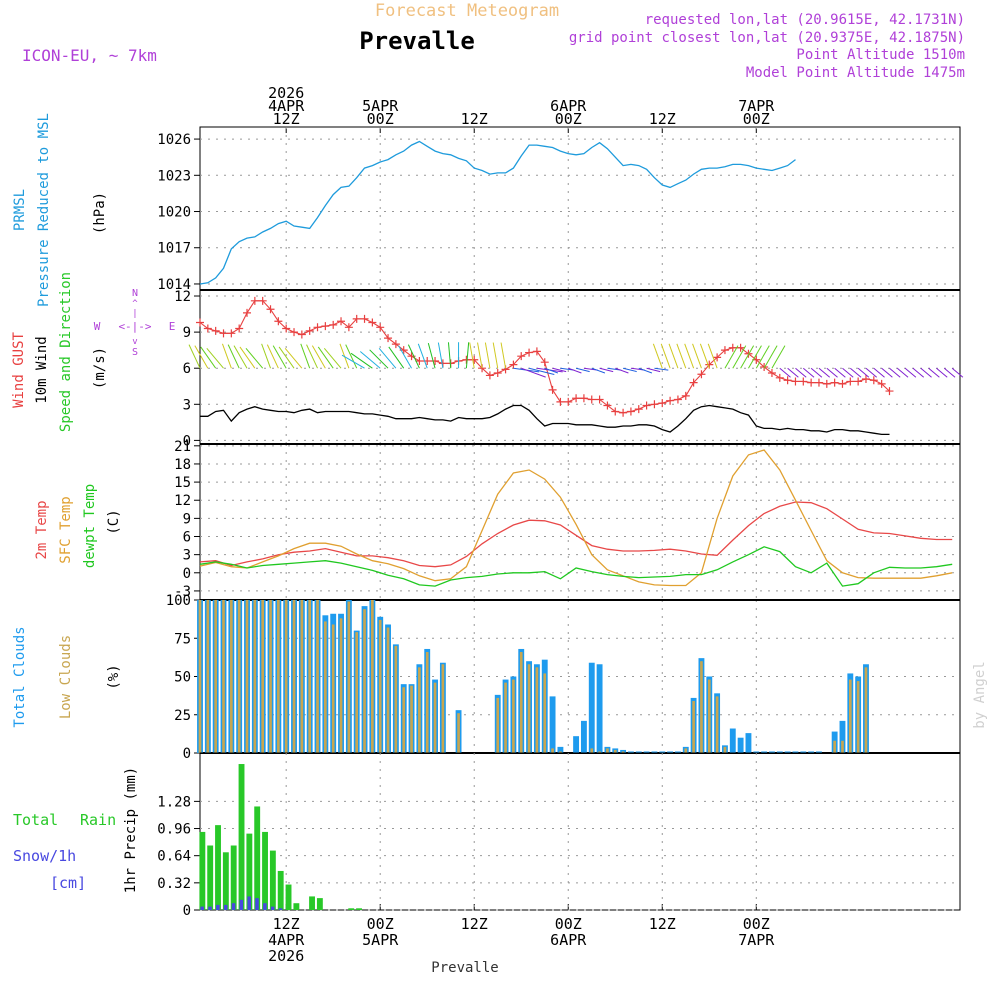 The height and width of the screenshot is (1000, 1000). Describe the element at coordinates (182, 483) in the screenshot. I see `y-tick-label: 15` at that location.